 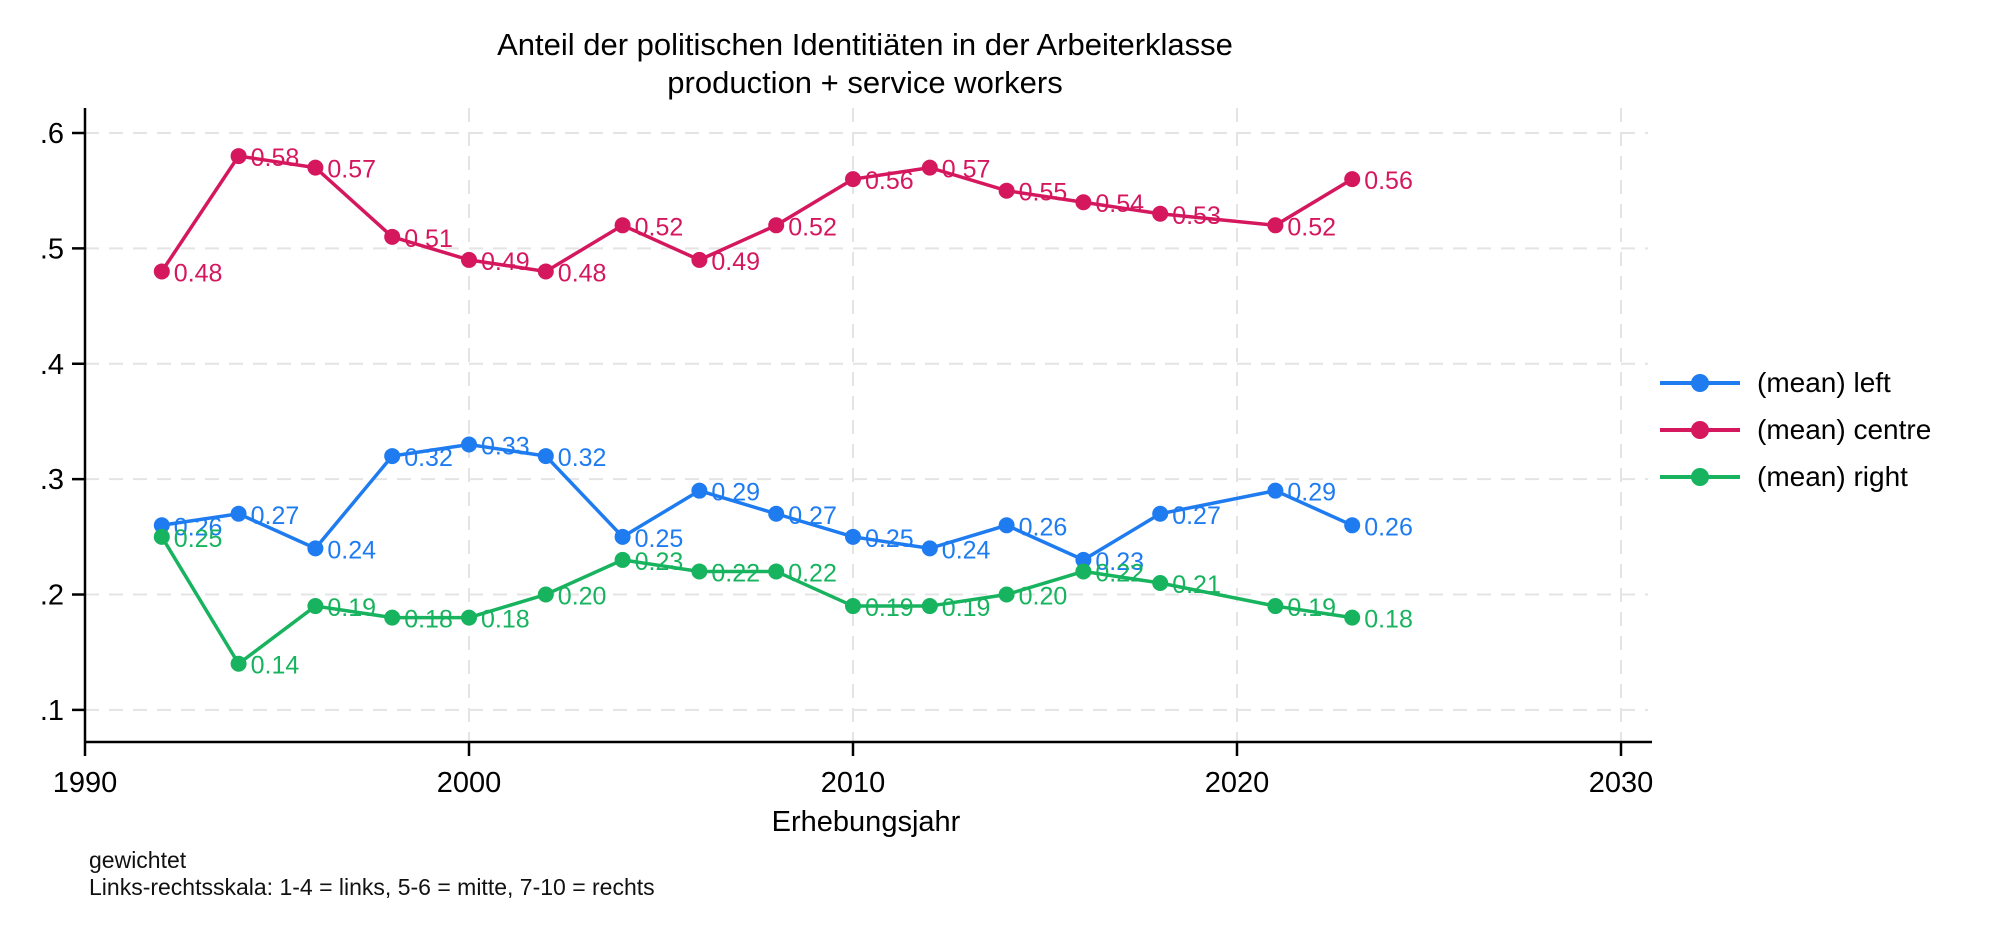 What do you see at coordinates (1196, 216) in the screenshot?
I see `data-point-label: 0.53` at bounding box center [1196, 216].